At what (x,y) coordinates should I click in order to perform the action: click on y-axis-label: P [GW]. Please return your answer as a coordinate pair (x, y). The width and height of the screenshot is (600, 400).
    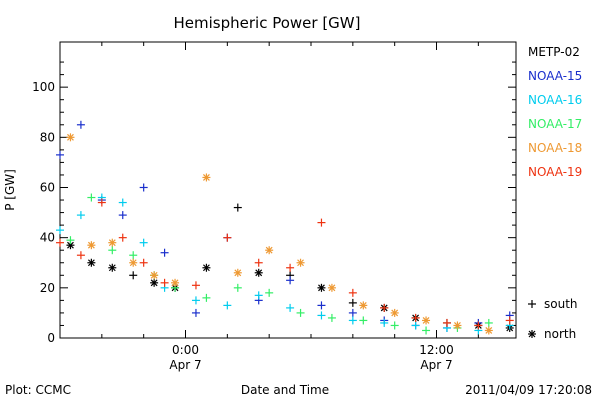
    Looking at the image, I should click on (10, 190).